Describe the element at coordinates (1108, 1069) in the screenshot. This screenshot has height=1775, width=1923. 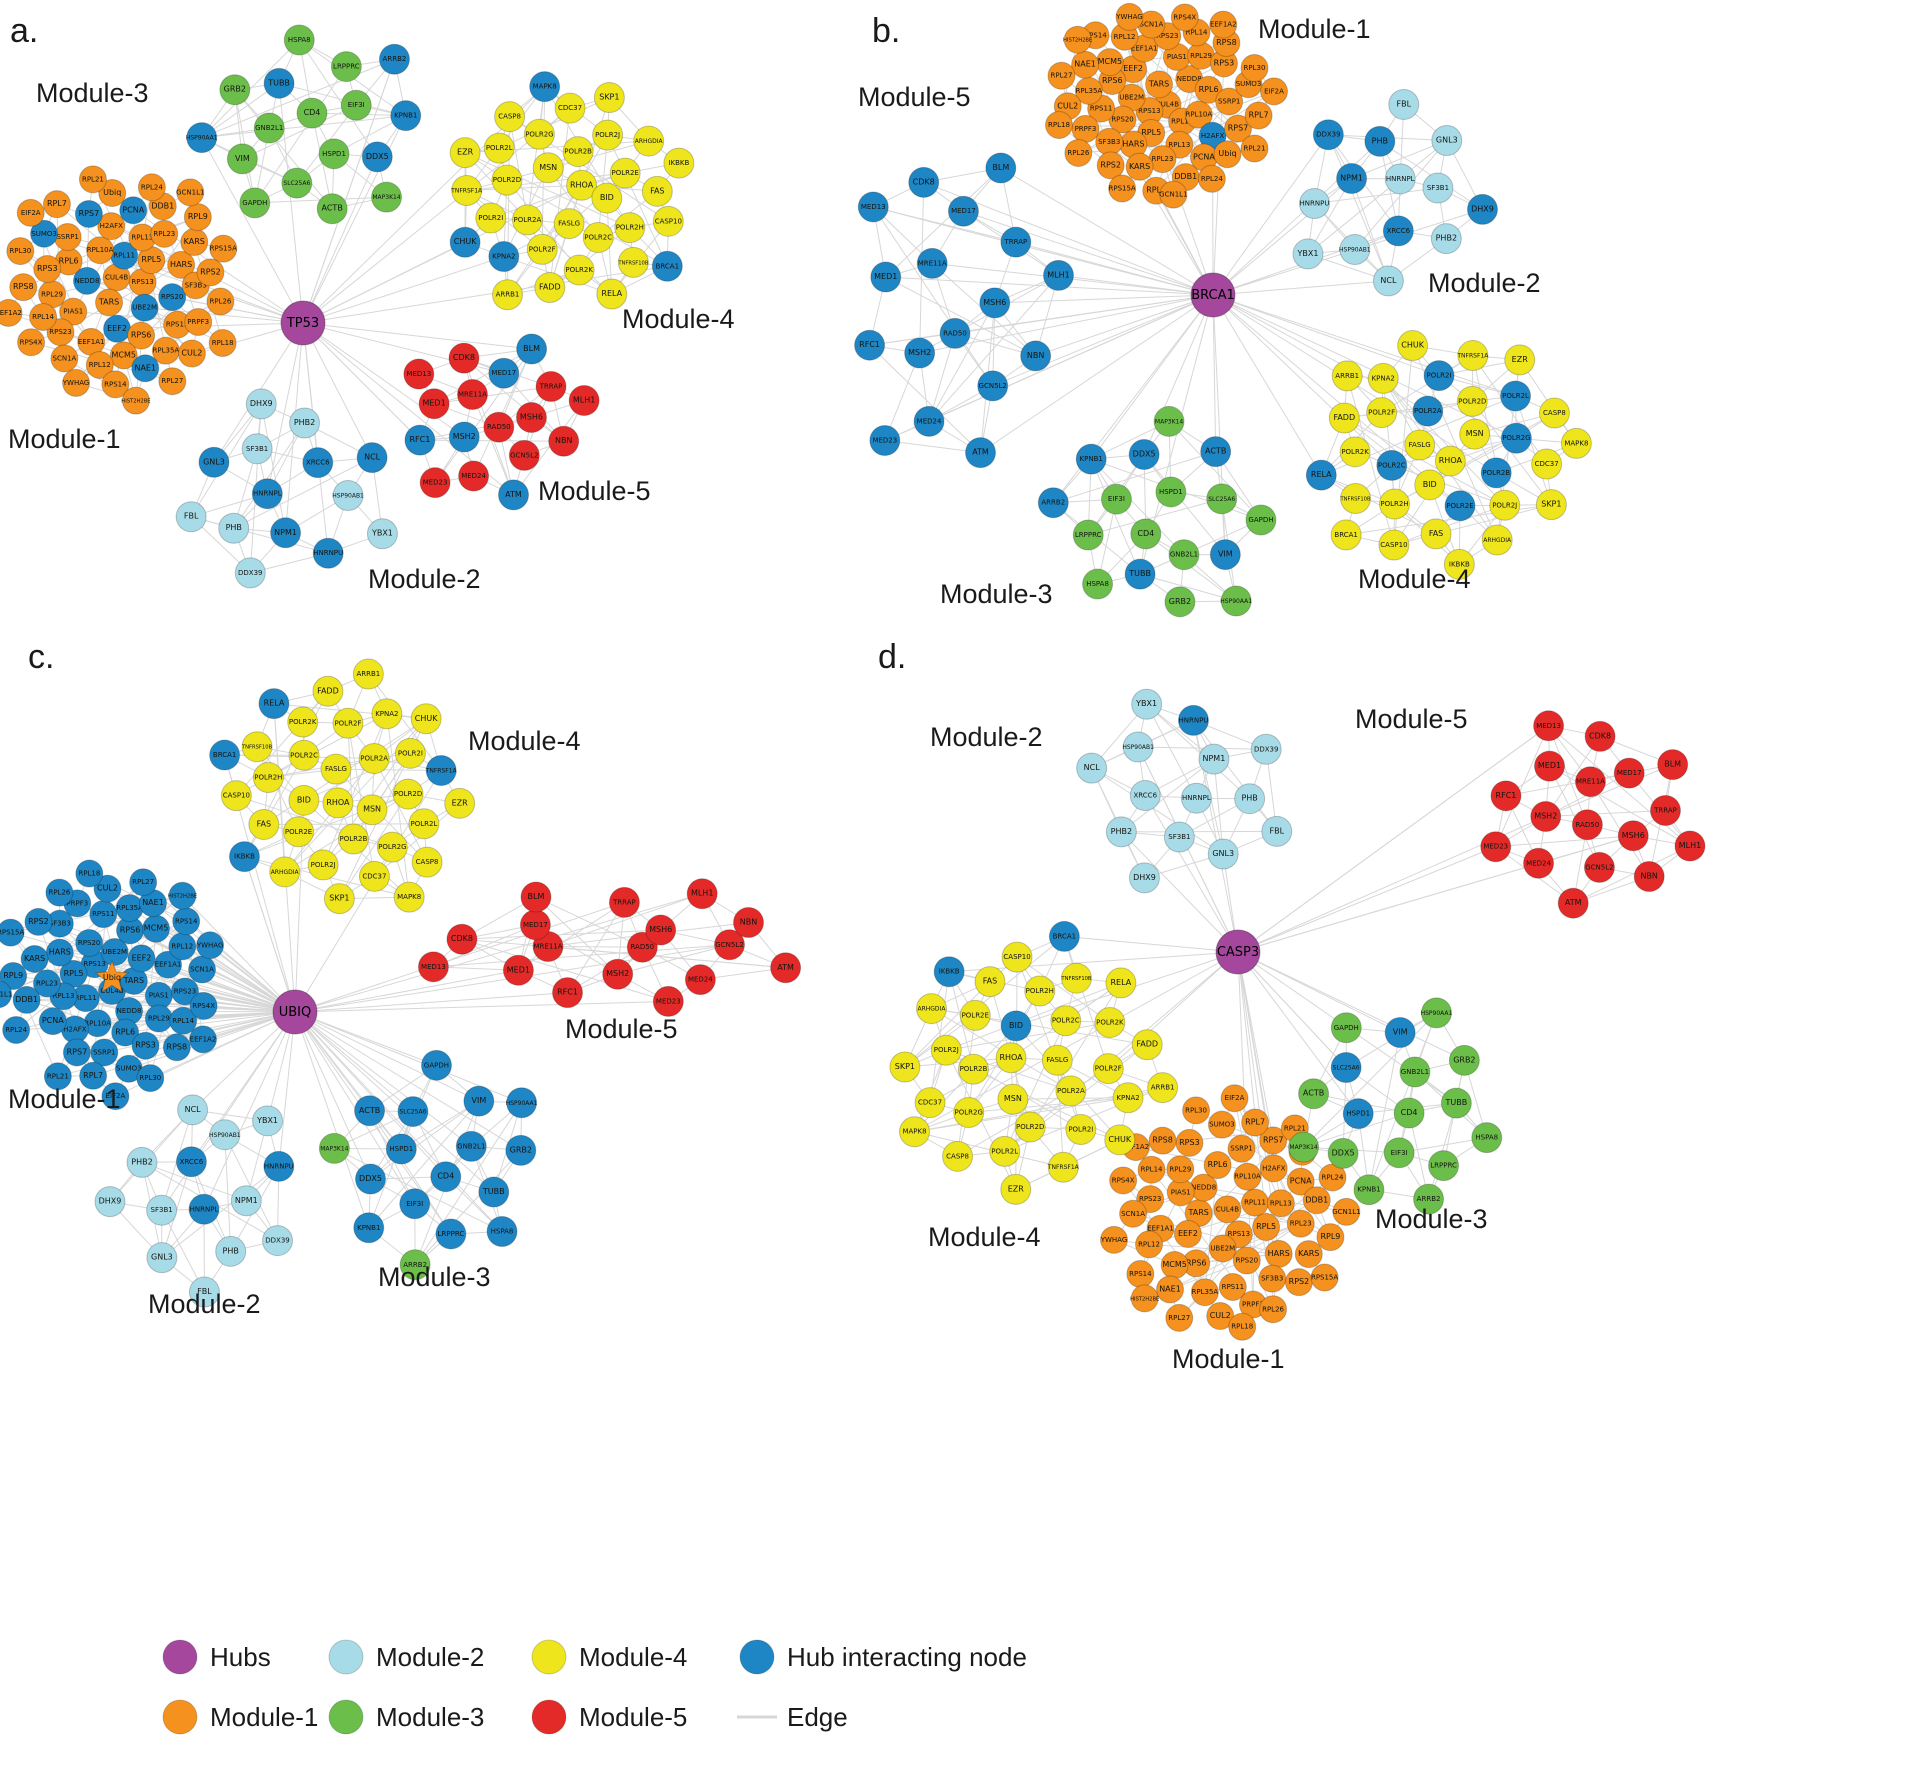
I see `node-label: POLR2F` at that location.